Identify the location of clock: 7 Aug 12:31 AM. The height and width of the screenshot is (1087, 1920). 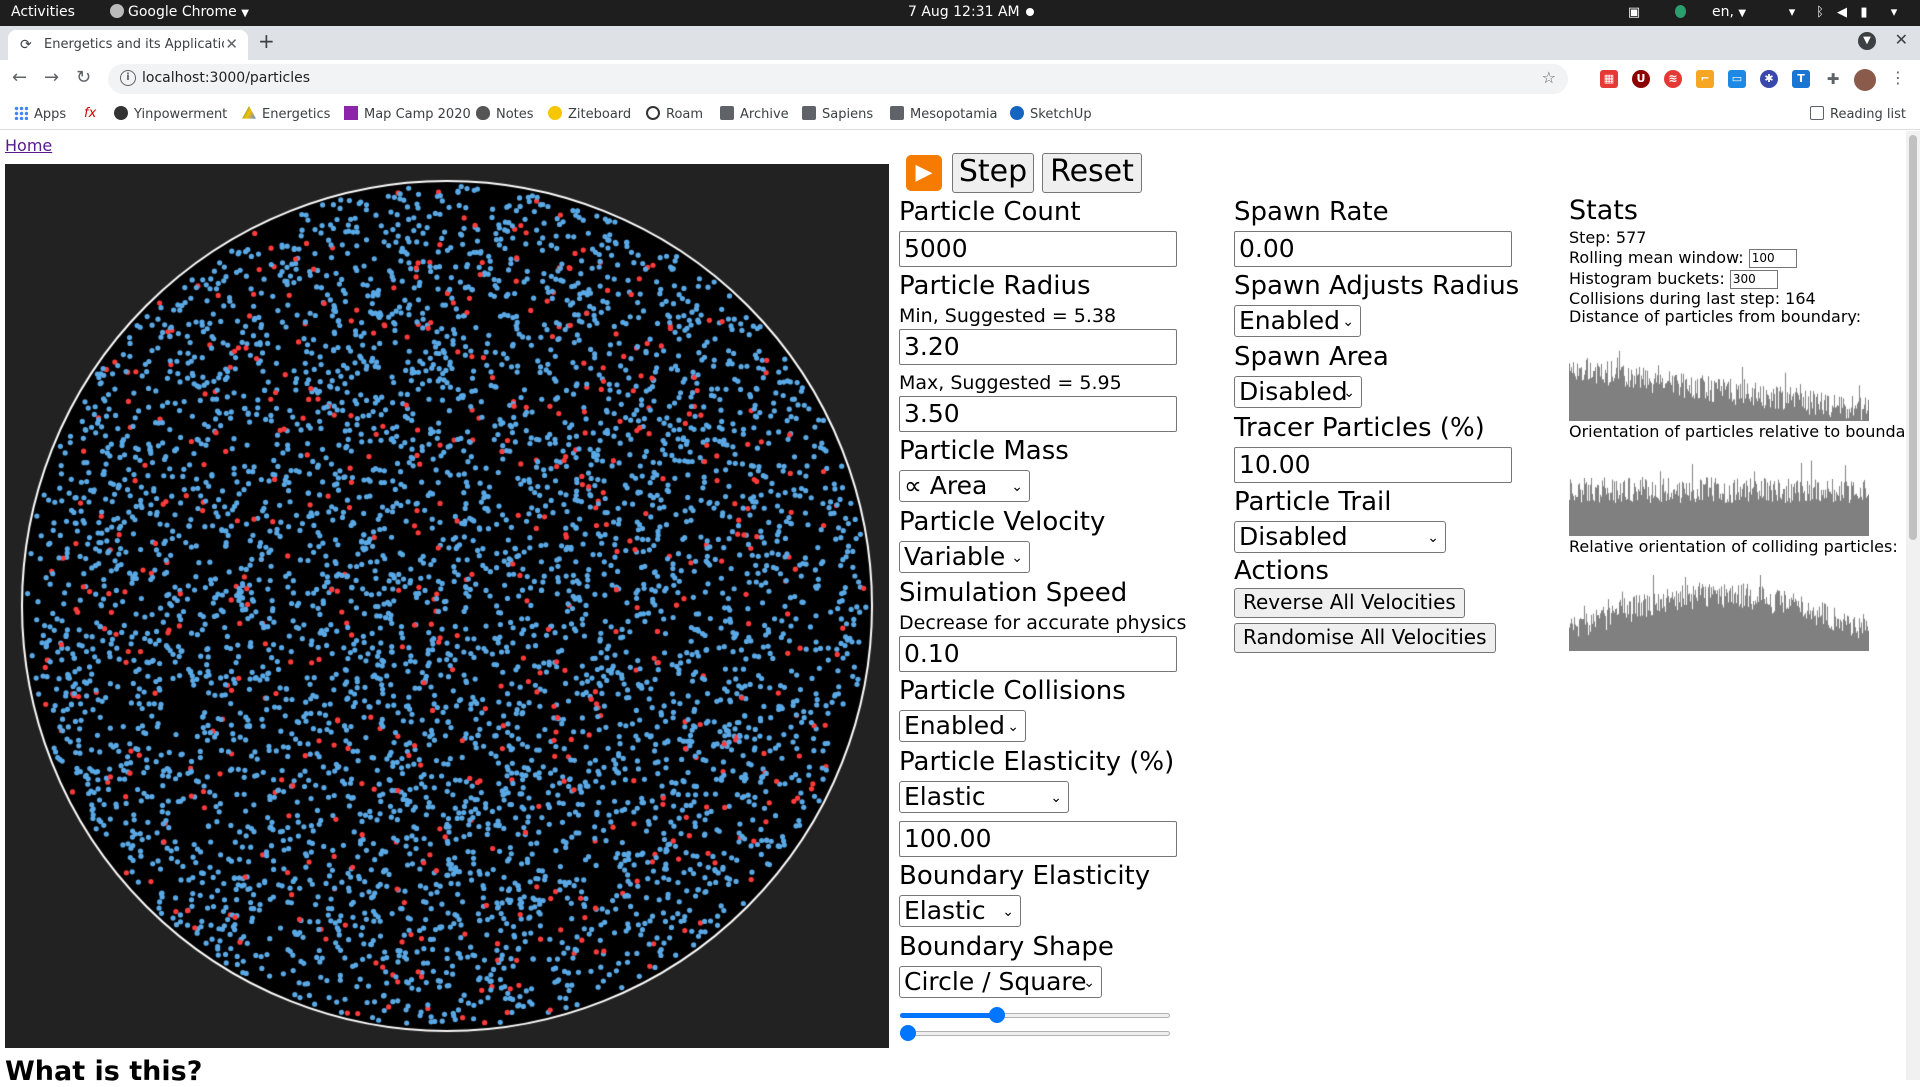
(964, 12).